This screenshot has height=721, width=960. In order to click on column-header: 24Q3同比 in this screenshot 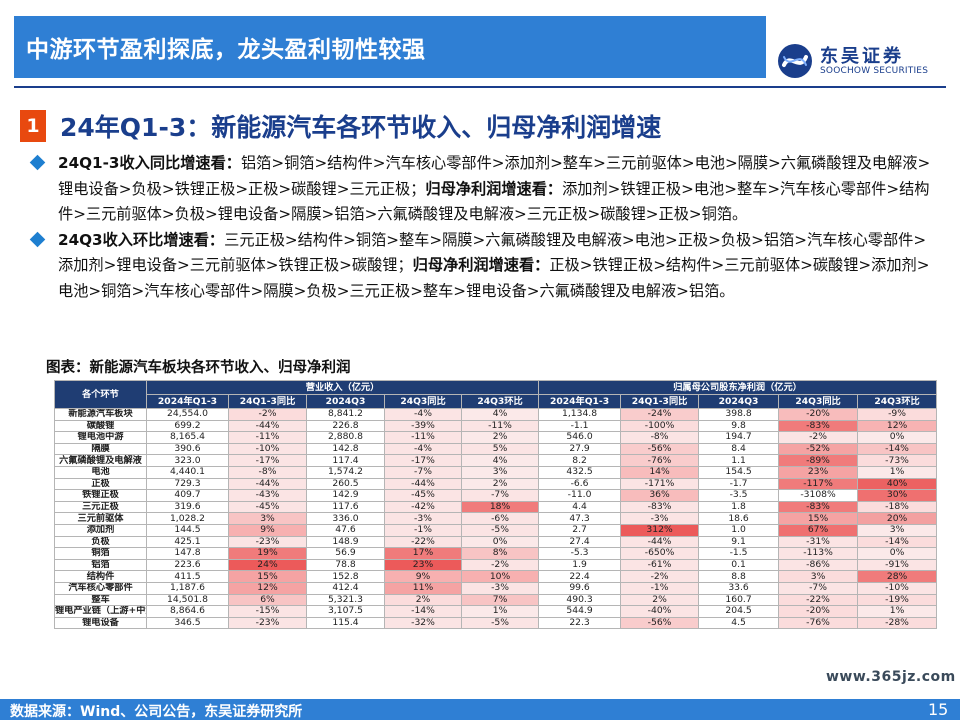, I will do `click(423, 401)`.